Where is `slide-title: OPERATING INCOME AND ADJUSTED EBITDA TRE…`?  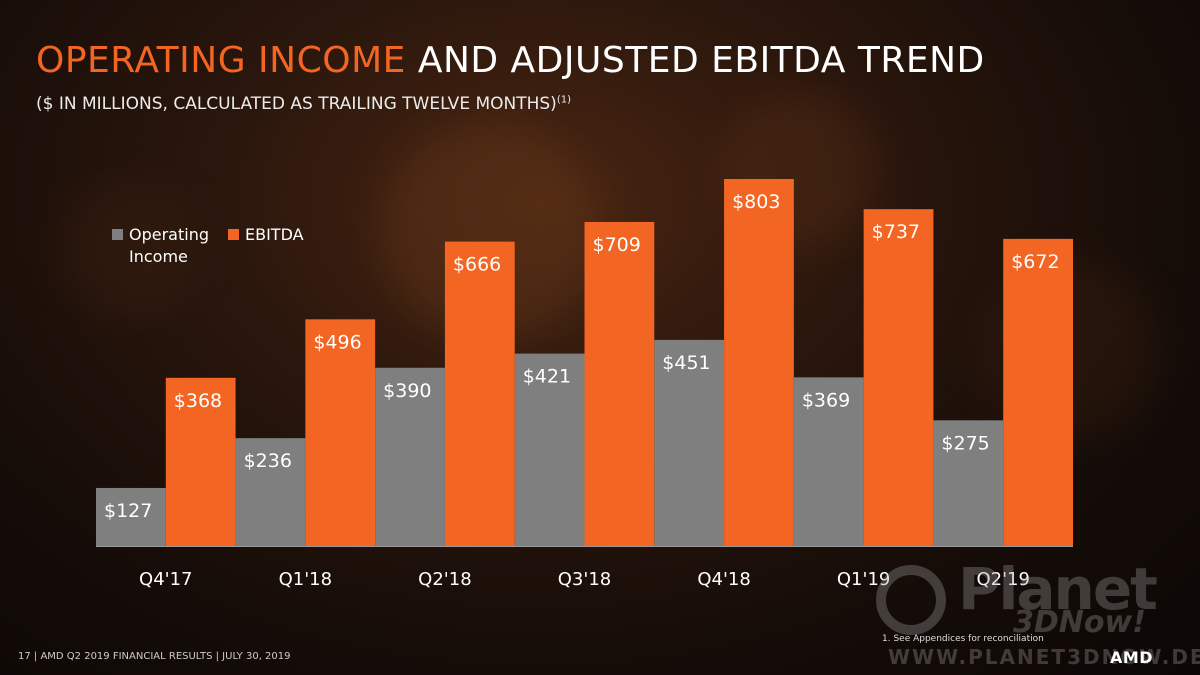 slide-title: OPERATING INCOME AND ADJUSTED EBITDA TRE… is located at coordinates (510, 60).